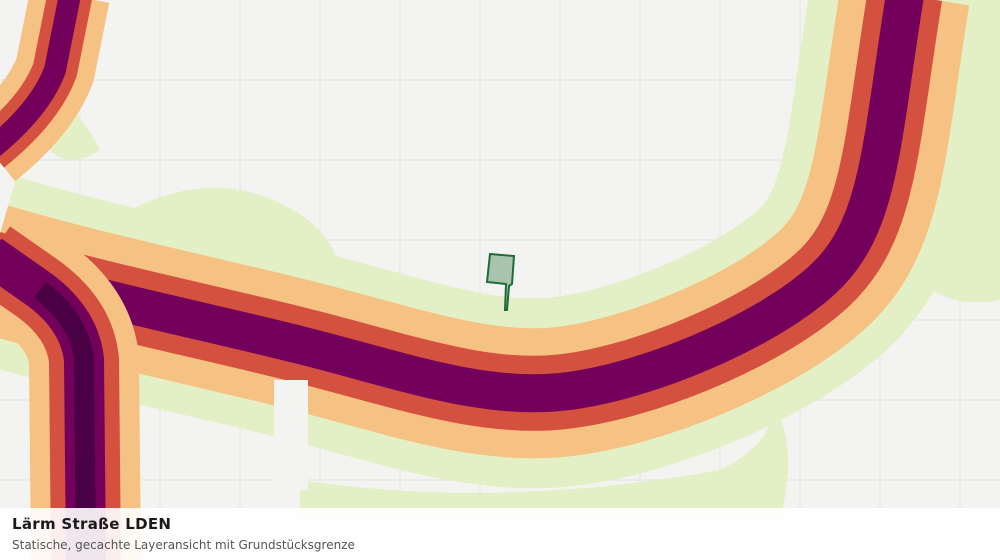  I want to click on layer-title: Lärm Straße LDEN, so click(92, 524).